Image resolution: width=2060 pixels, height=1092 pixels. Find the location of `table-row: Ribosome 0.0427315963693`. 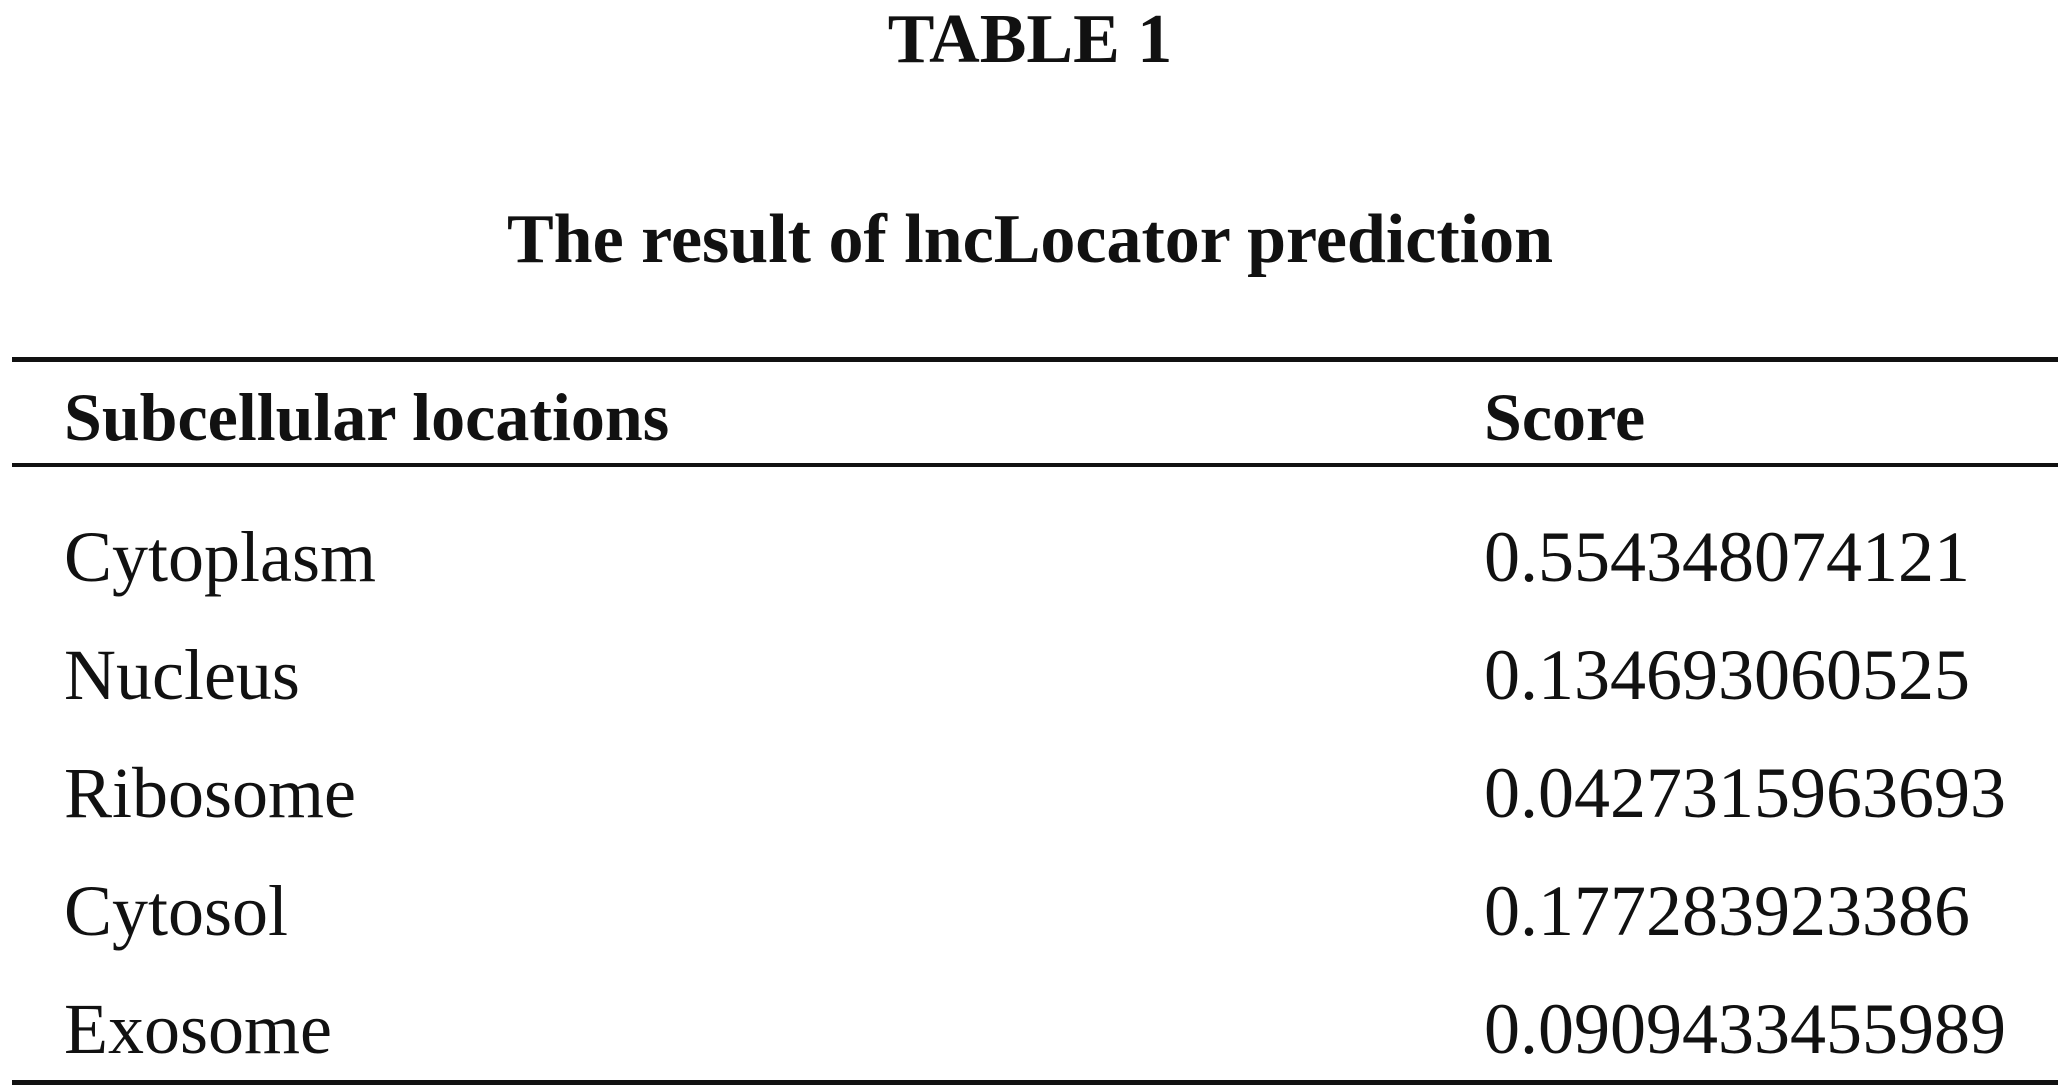

table-row: Ribosome 0.0427315963693 is located at coordinates (1030, 793).